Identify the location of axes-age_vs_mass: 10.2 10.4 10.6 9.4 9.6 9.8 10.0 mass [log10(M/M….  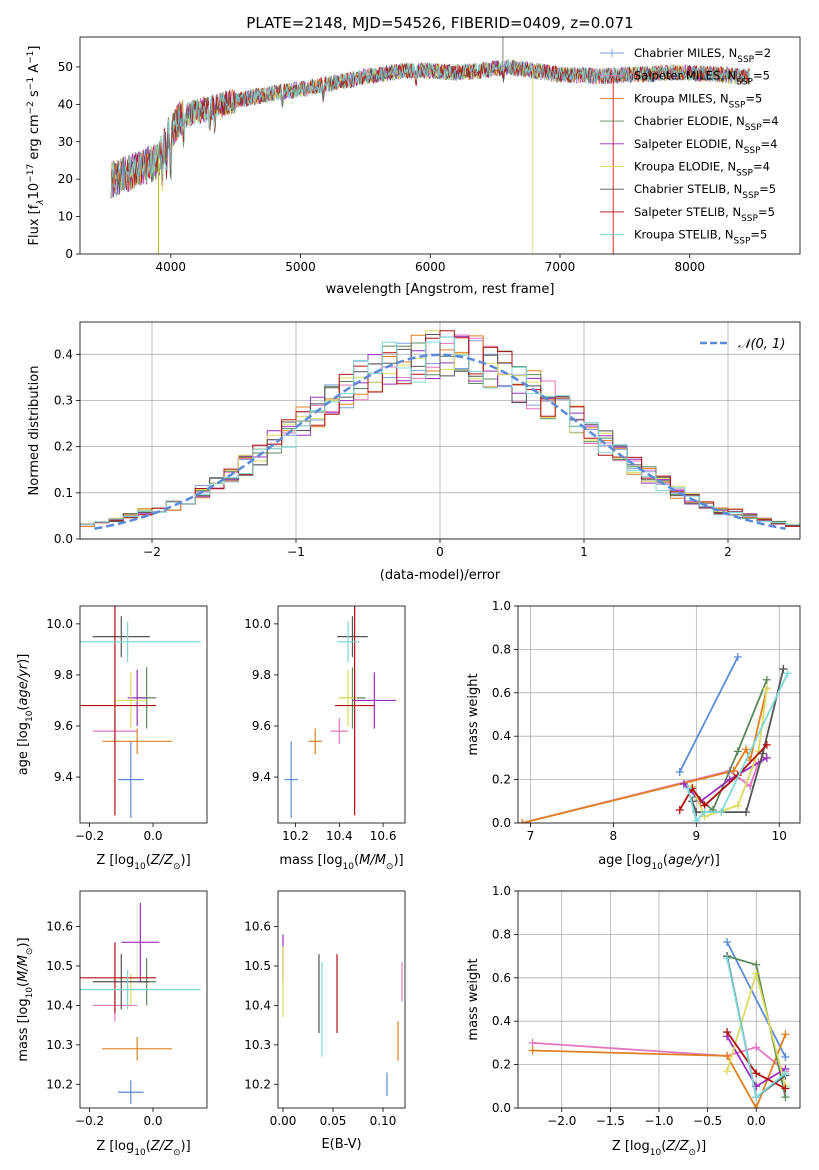
(325, 738).